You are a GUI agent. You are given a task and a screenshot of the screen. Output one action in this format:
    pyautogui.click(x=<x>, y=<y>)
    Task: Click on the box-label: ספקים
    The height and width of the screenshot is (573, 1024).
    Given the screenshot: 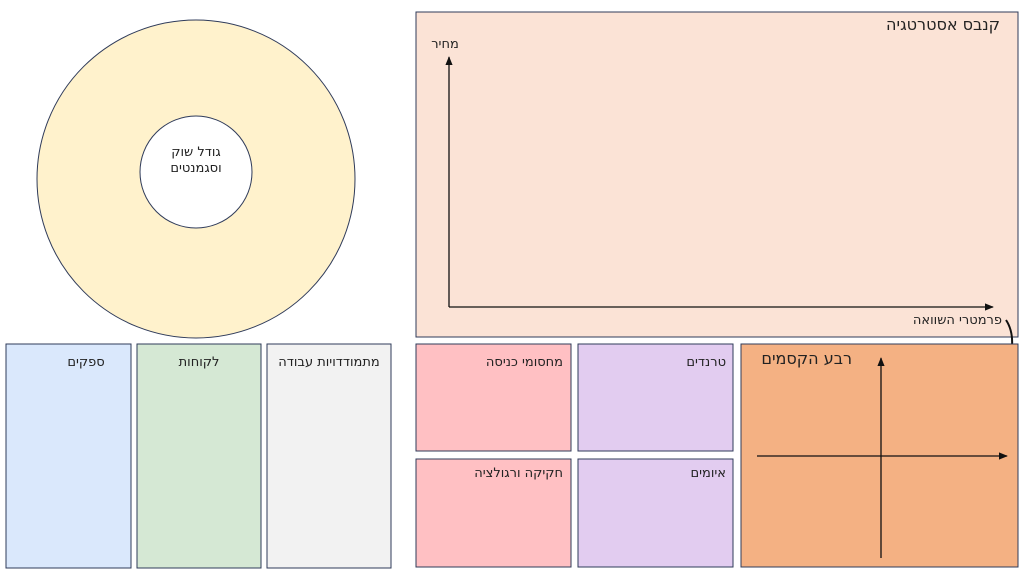 What is the action you would take?
    pyautogui.click(x=85, y=362)
    